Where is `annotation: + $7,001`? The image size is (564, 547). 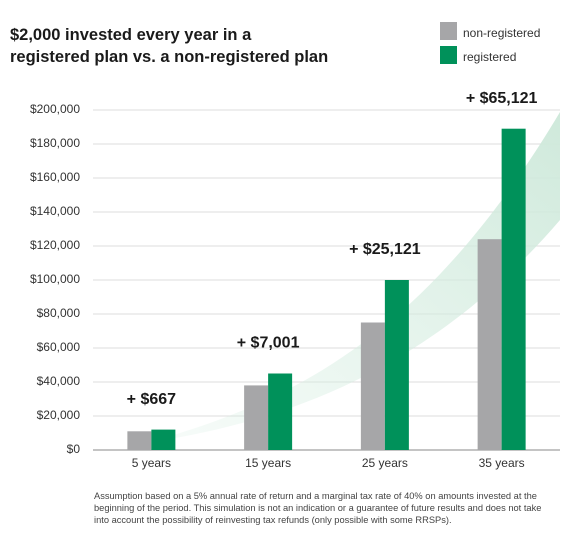
annotation: + $7,001 is located at coordinates (268, 343).